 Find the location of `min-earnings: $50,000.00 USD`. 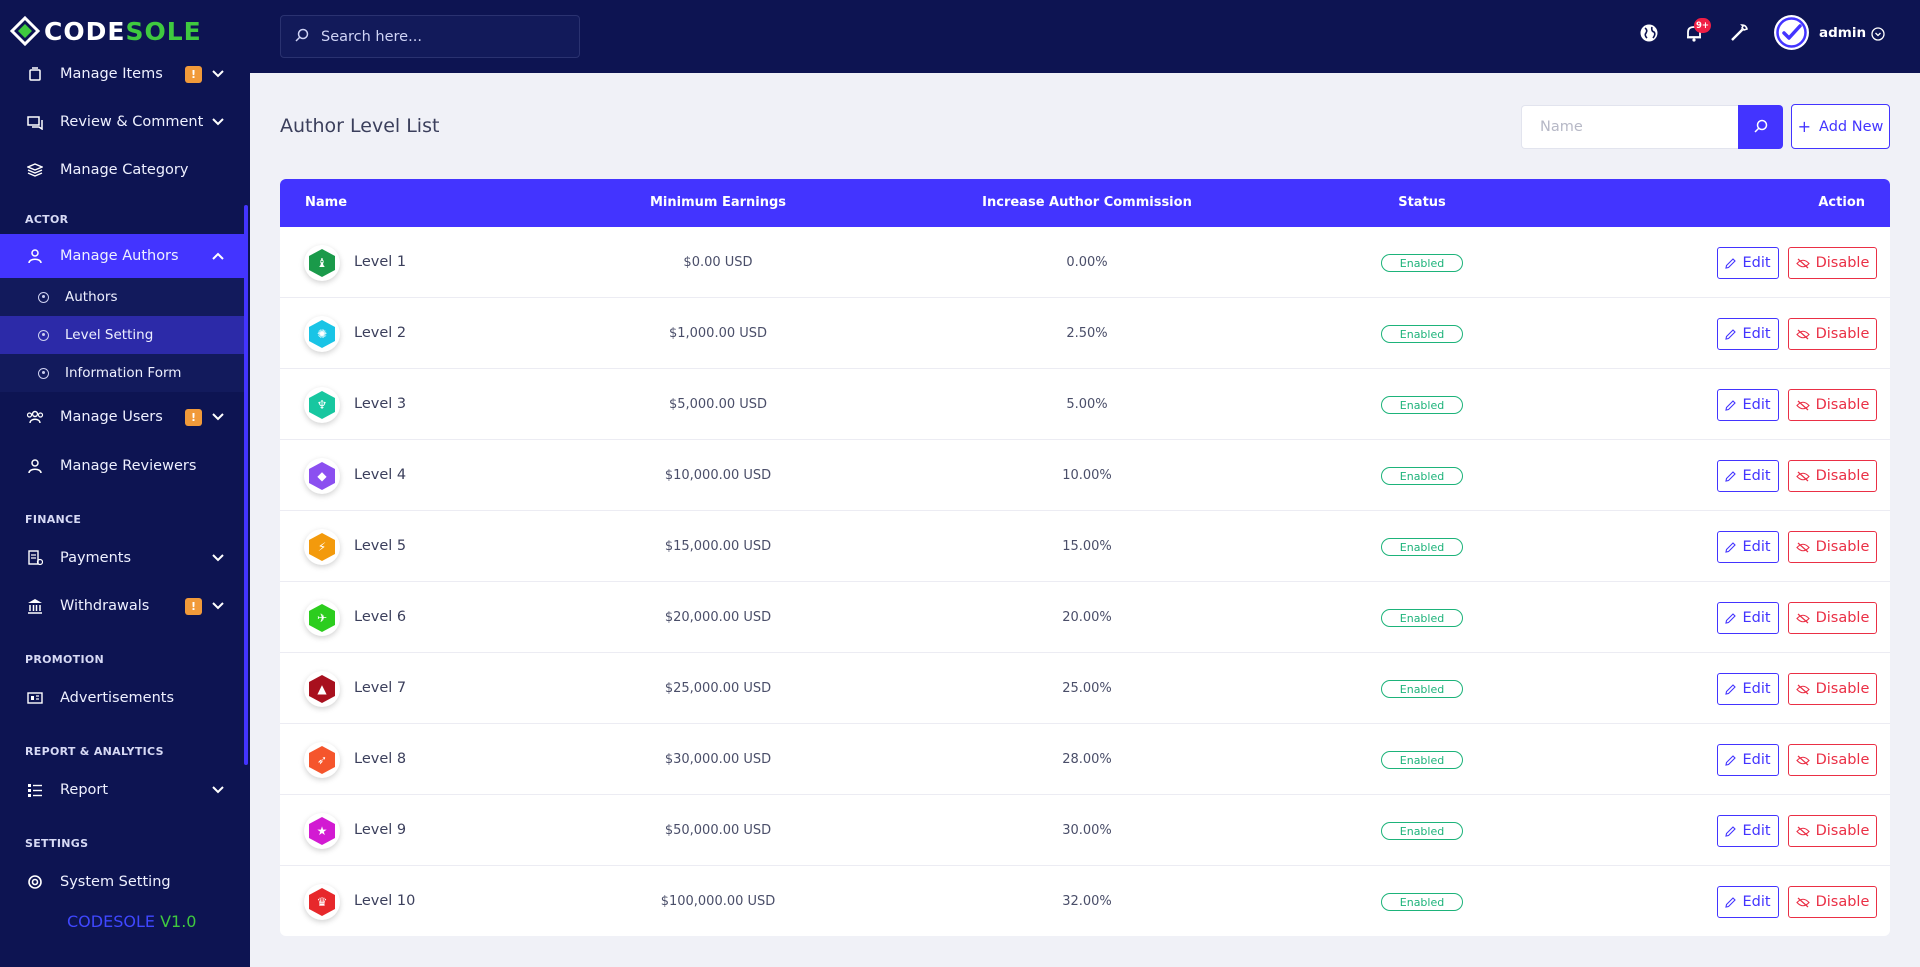

min-earnings: $50,000.00 USD is located at coordinates (718, 830).